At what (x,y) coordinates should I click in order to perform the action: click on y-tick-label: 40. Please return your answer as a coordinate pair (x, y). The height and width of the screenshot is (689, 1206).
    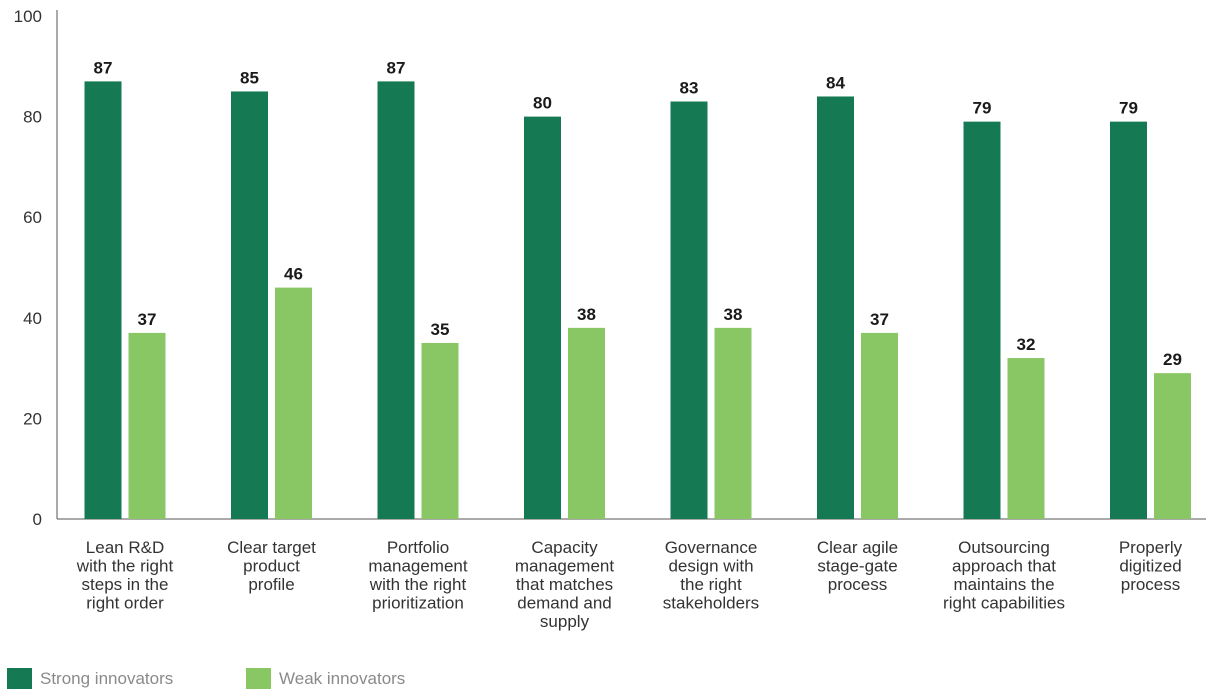
    Looking at the image, I should click on (32, 318).